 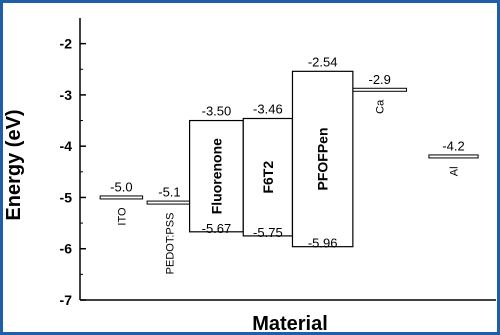 What do you see at coordinates (453, 145) in the screenshot?
I see `level-value-label: -4.2` at bounding box center [453, 145].